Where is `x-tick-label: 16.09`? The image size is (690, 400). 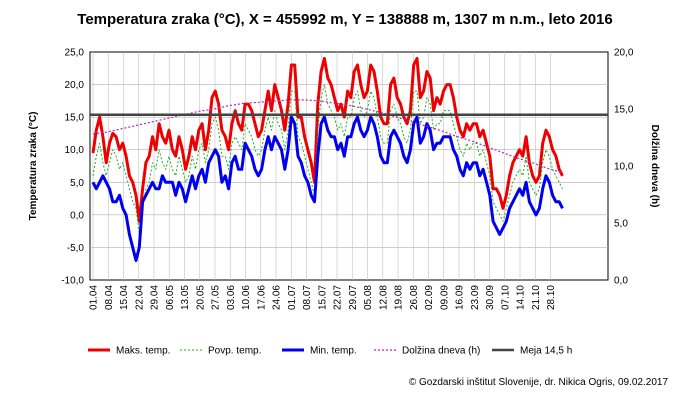 x-tick-label: 16.09 is located at coordinates (460, 297).